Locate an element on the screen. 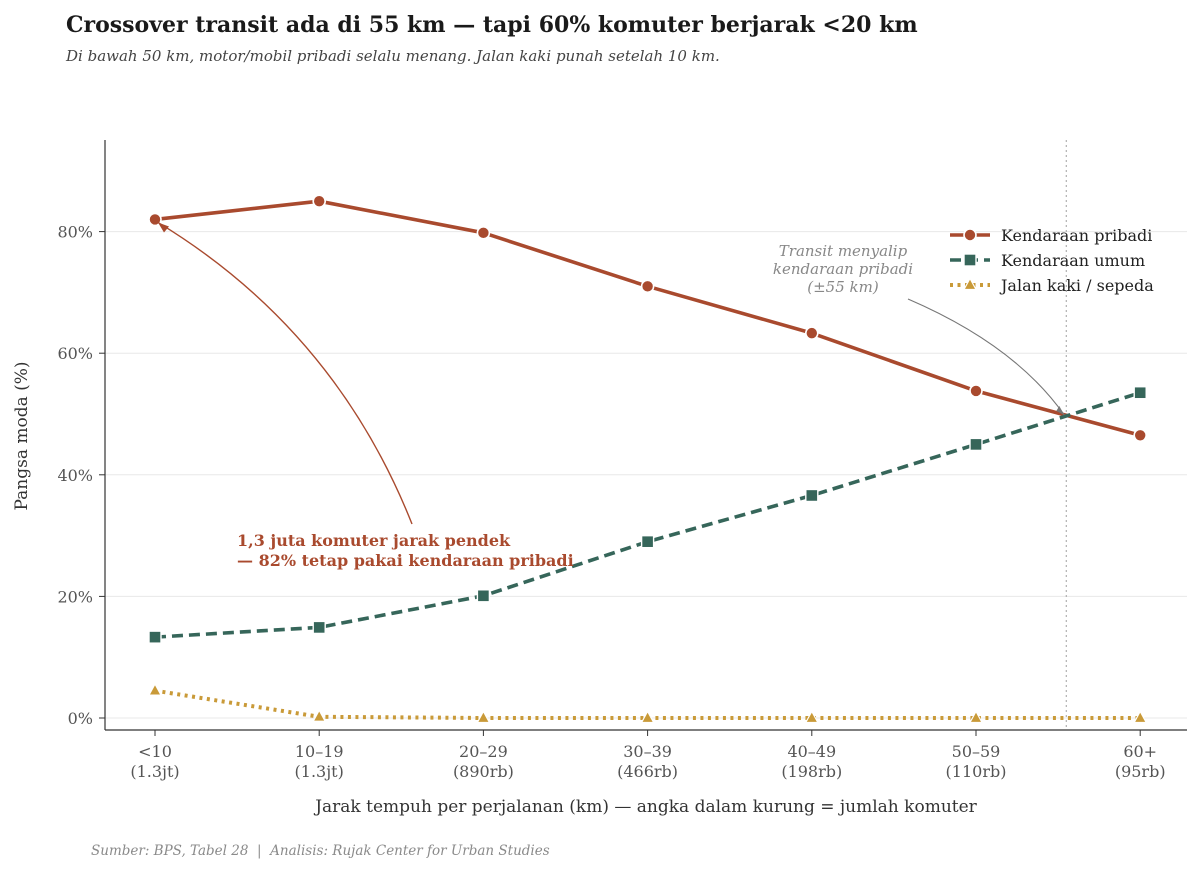  legend-label: Kendaraan pribadi is located at coordinates (1076, 235).